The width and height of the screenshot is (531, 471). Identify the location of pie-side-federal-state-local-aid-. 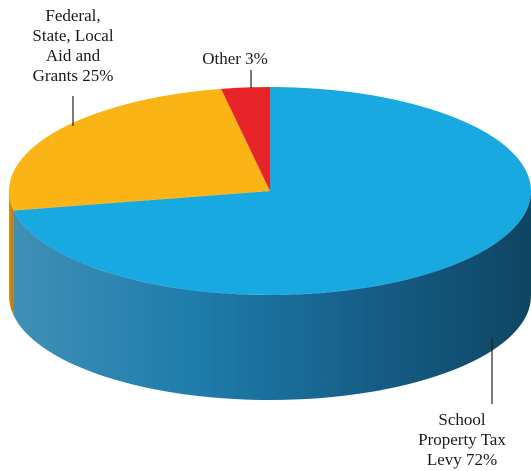
(11, 253).